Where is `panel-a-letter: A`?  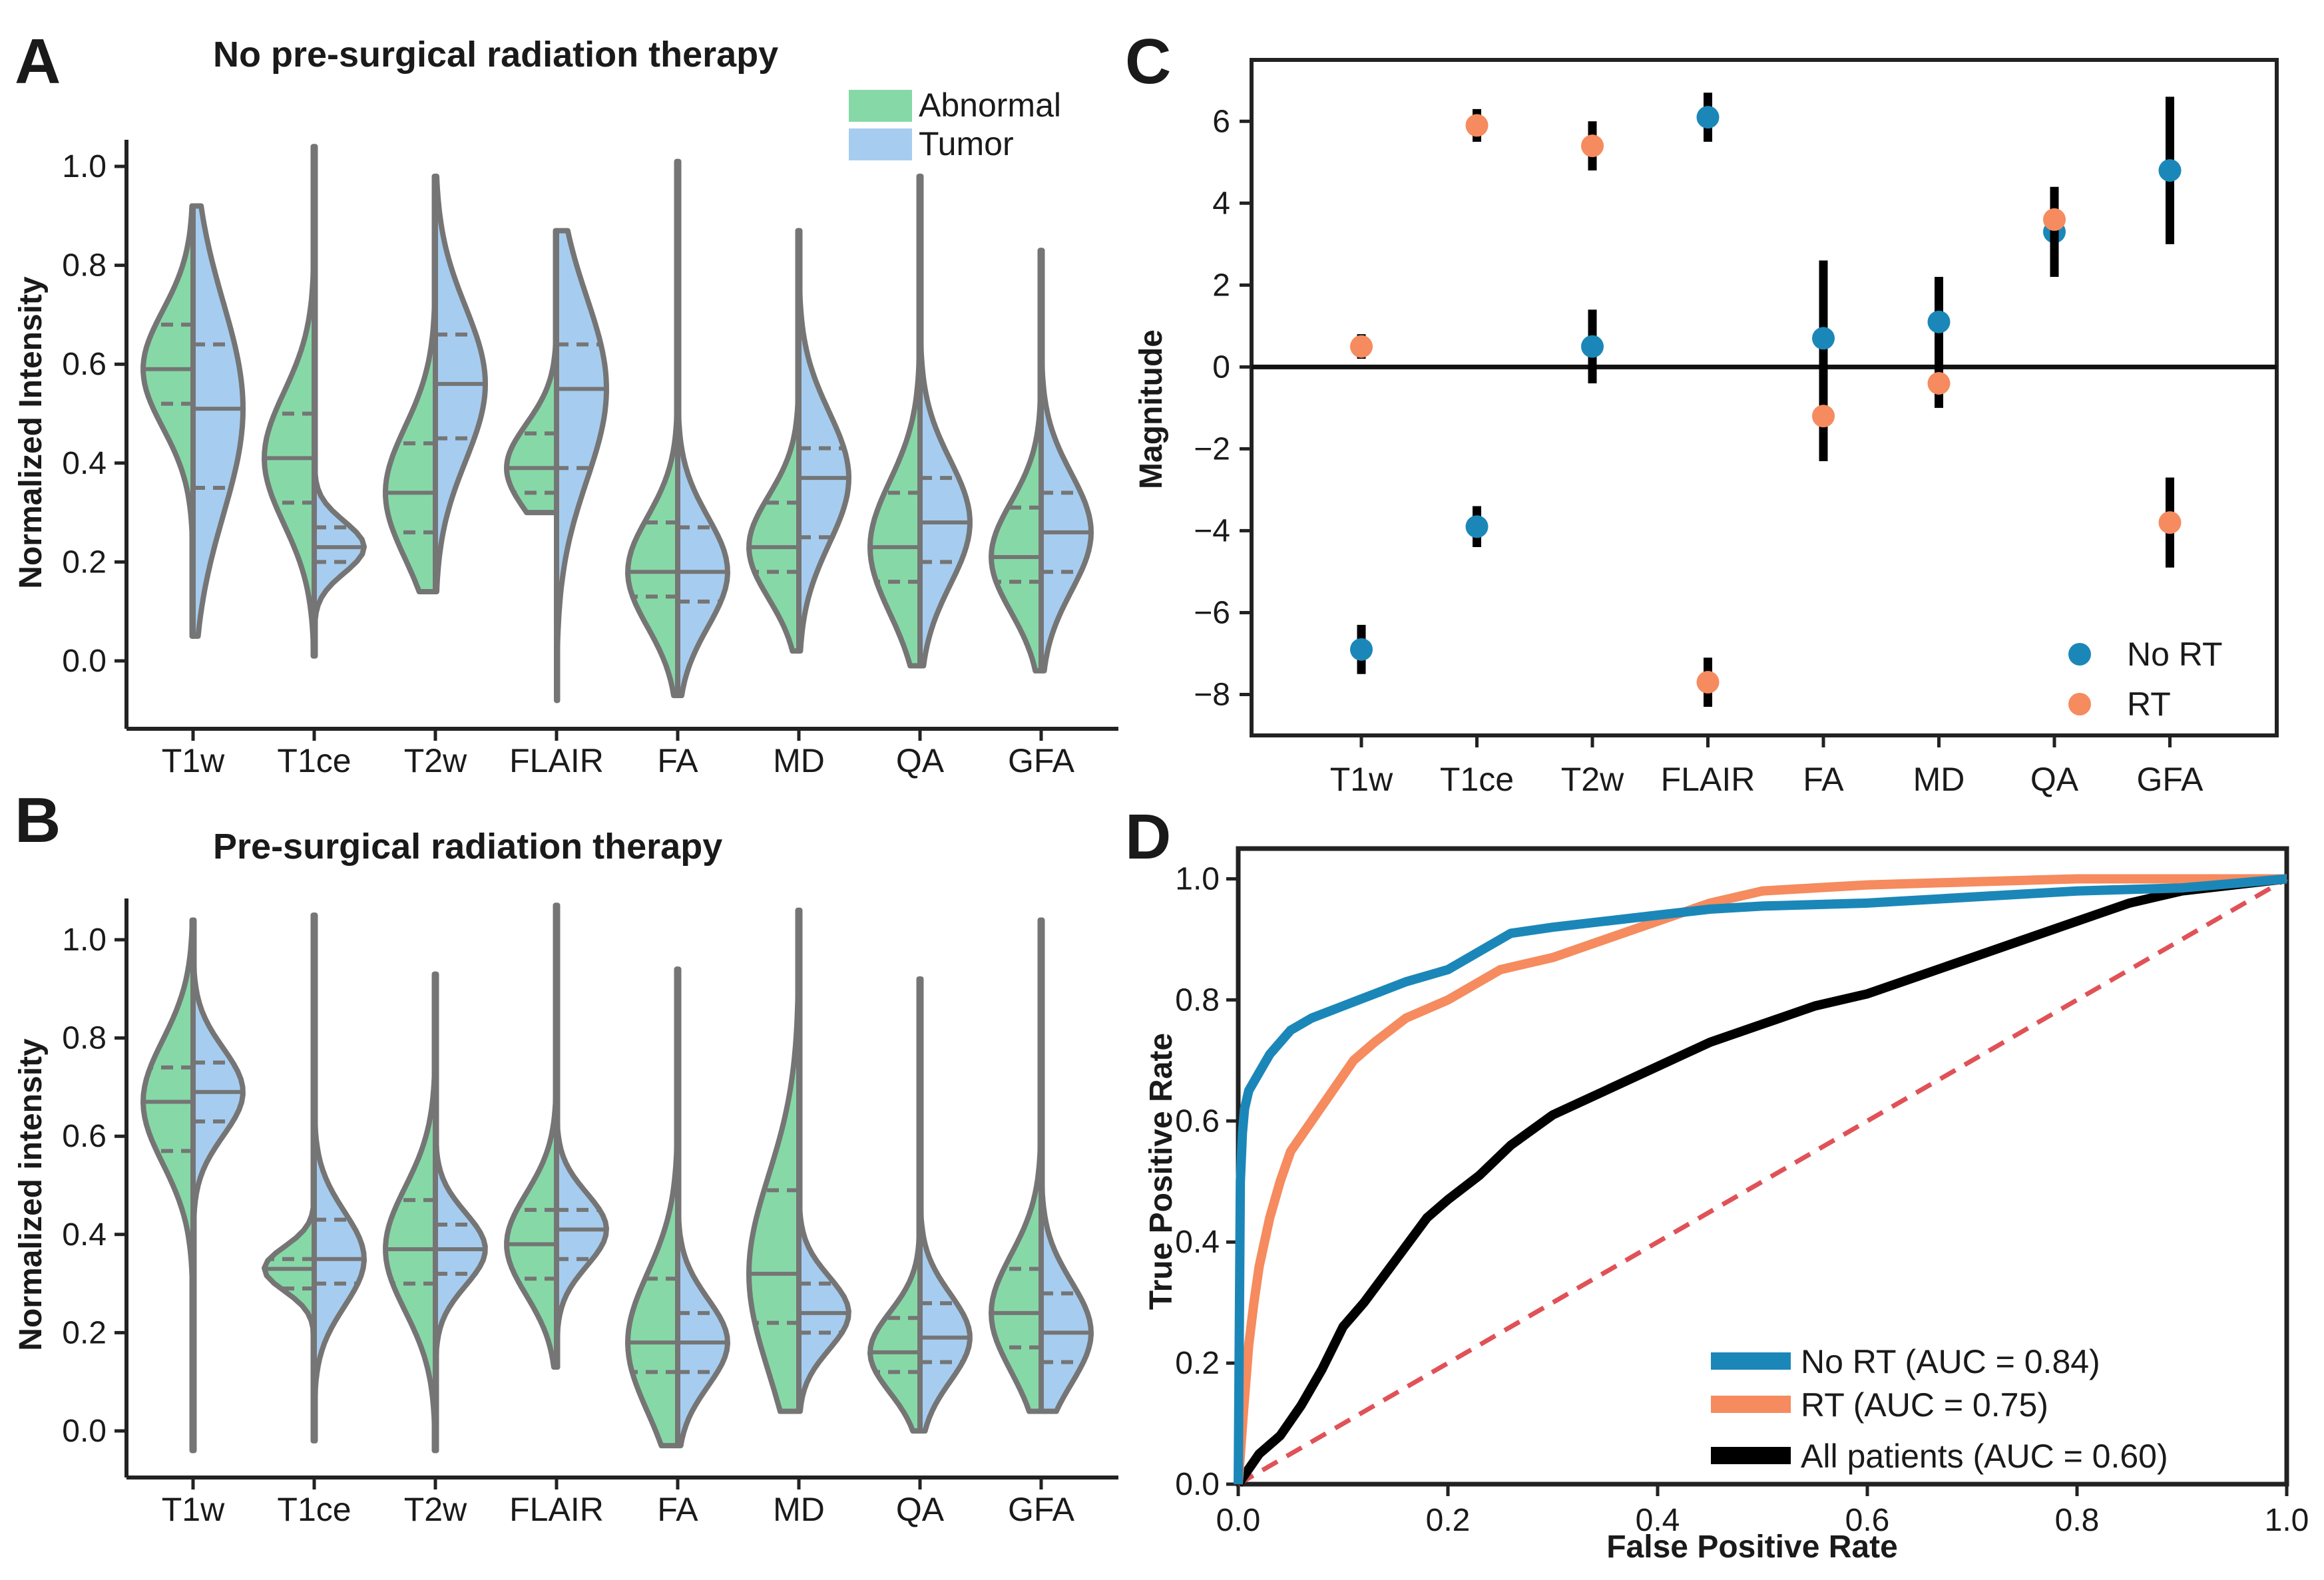 panel-a-letter: A is located at coordinates (38, 61).